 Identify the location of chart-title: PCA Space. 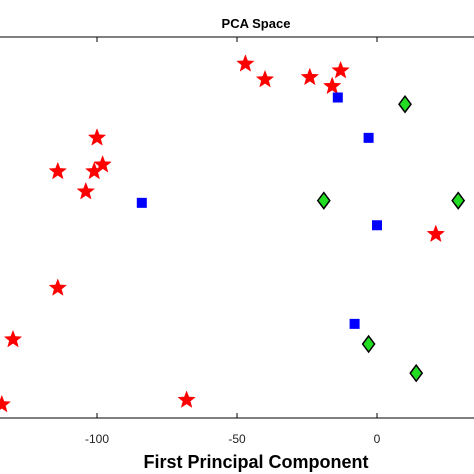
(256, 23).